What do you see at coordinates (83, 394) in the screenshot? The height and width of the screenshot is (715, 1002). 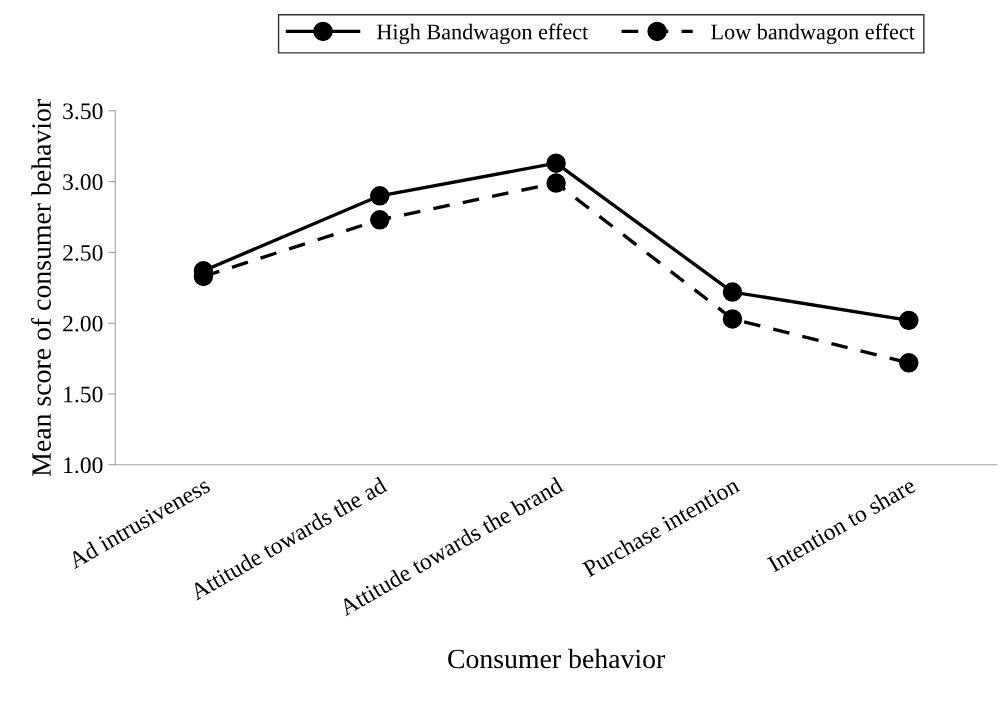 I see `y-tick-label: 1.50` at bounding box center [83, 394].